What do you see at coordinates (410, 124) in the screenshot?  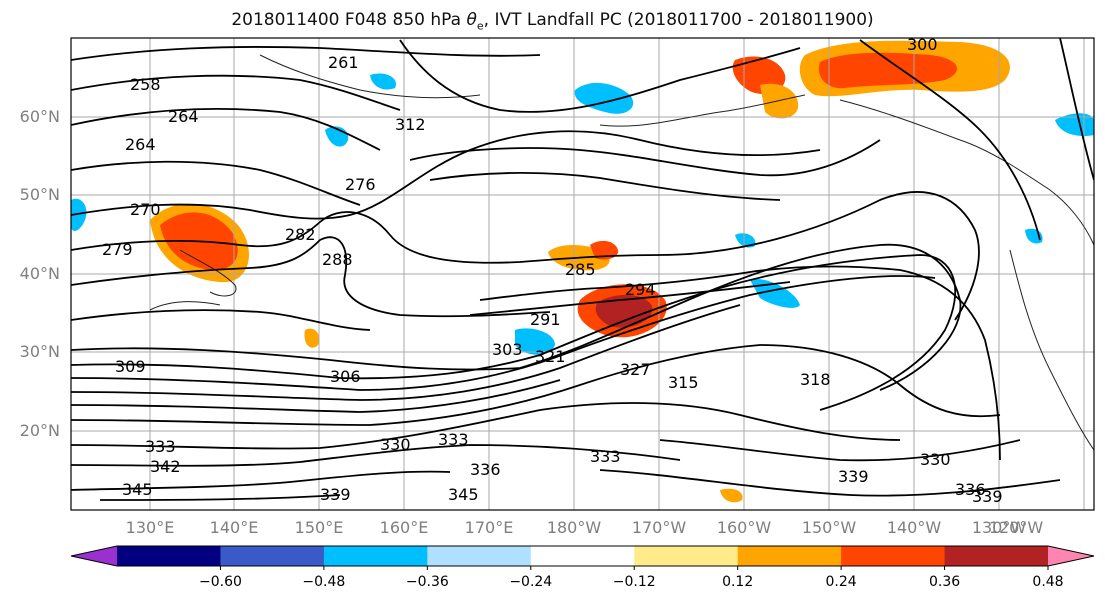 I see `contour-label: 312` at bounding box center [410, 124].